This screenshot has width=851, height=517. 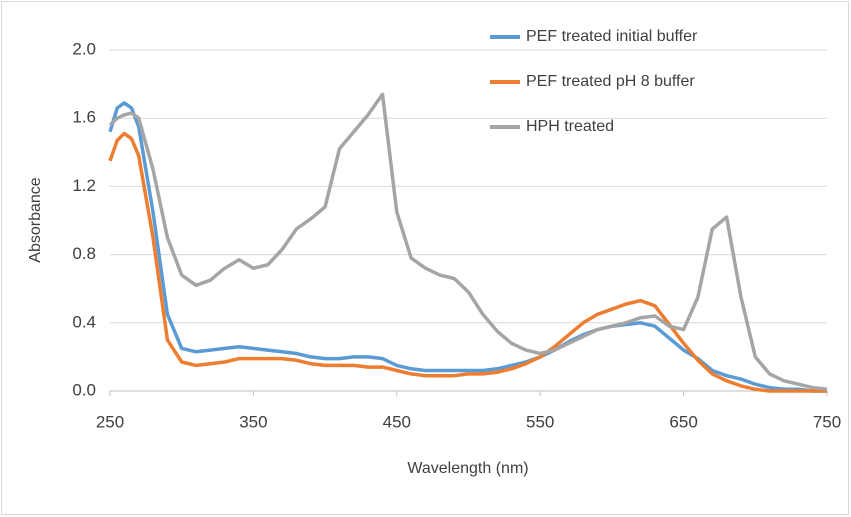 I want to click on y-axis-title: Absorbance, so click(x=35, y=219).